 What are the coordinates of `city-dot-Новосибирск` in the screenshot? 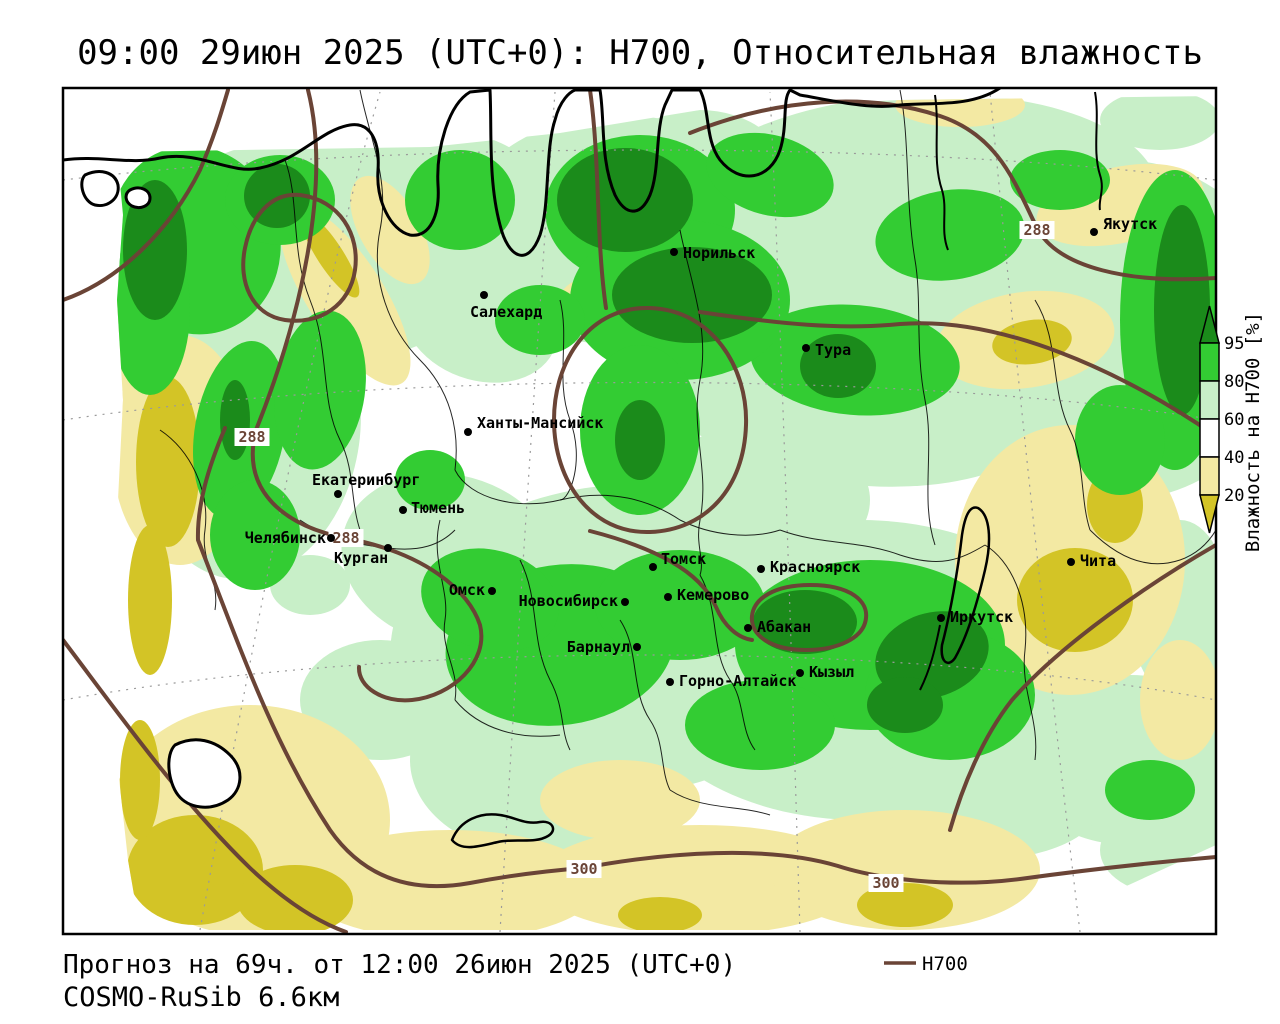 It's located at (625, 602).